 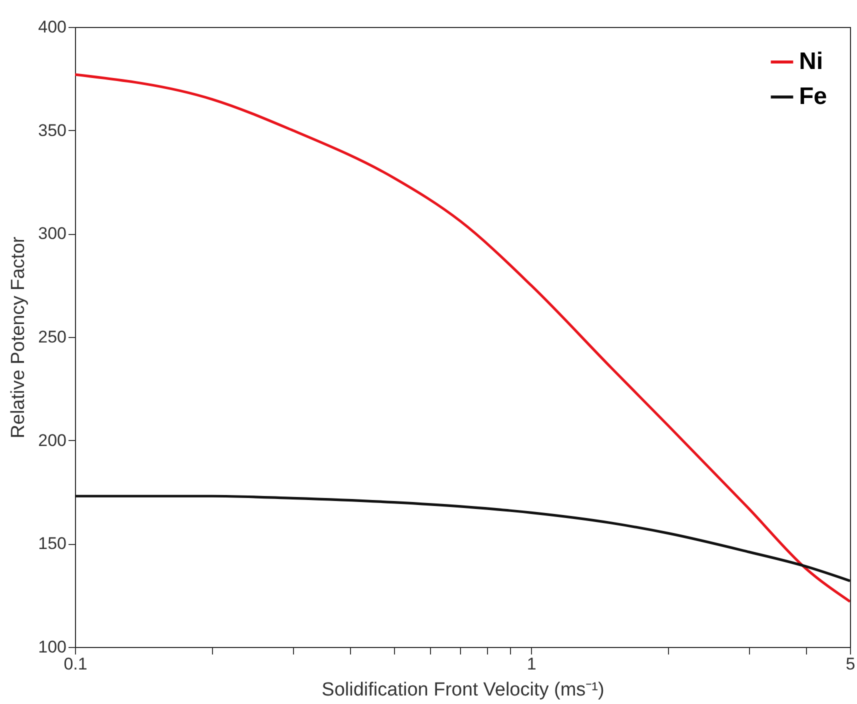 I want to click on x-axis-title: Solidification Front Velocity (ms⁻¹), so click(x=463, y=690).